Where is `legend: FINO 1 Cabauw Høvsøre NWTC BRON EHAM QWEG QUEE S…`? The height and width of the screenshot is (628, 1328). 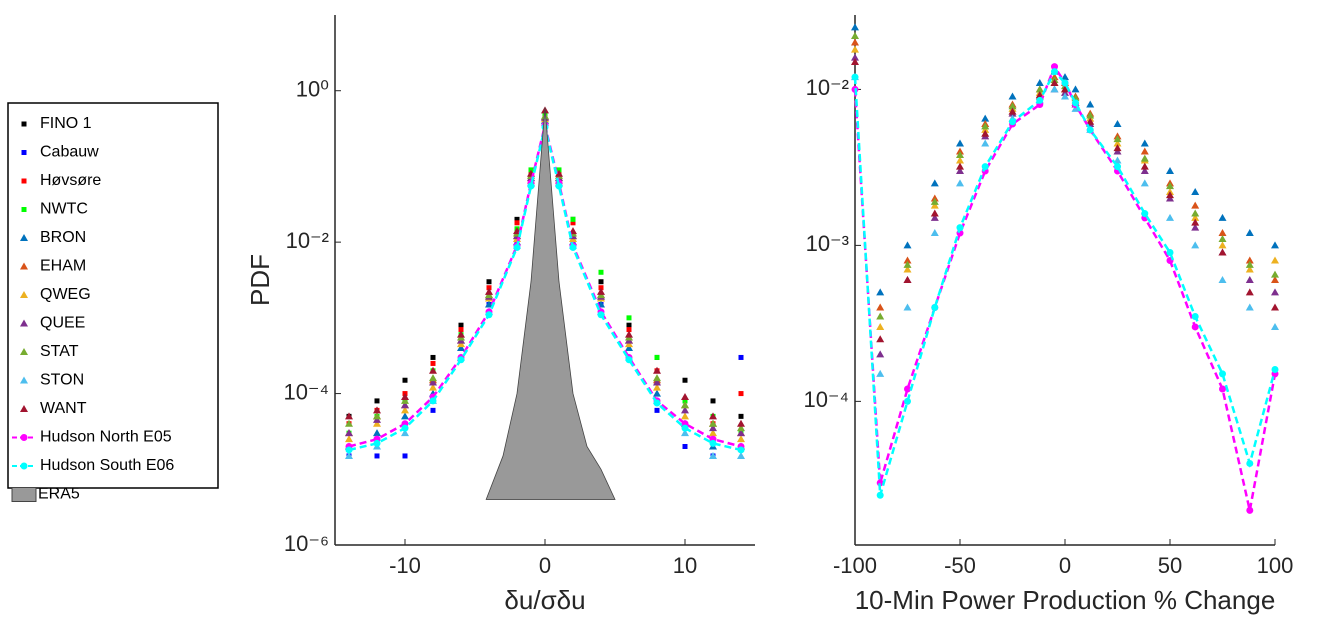
legend: FINO 1 Cabauw Høvsøre NWTC BRON EHAM QWEG QUEE S… is located at coordinates (92, 309).